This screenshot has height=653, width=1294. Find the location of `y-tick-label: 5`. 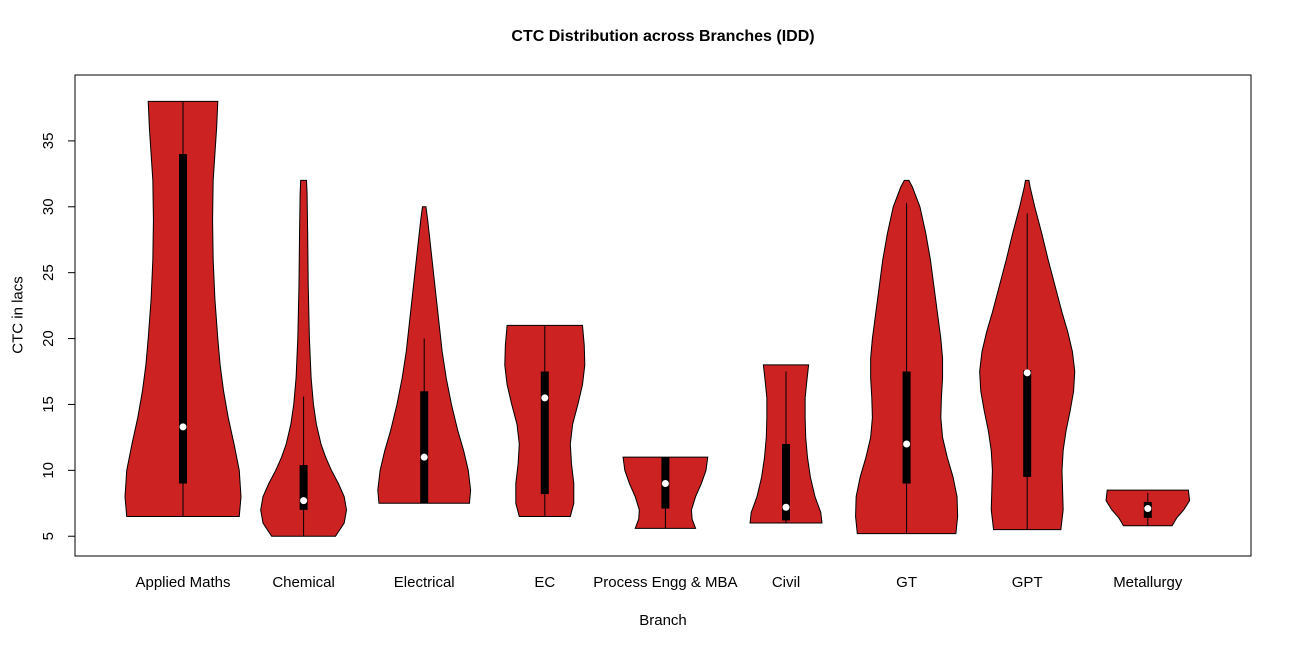

y-tick-label: 5 is located at coordinates (48, 536).